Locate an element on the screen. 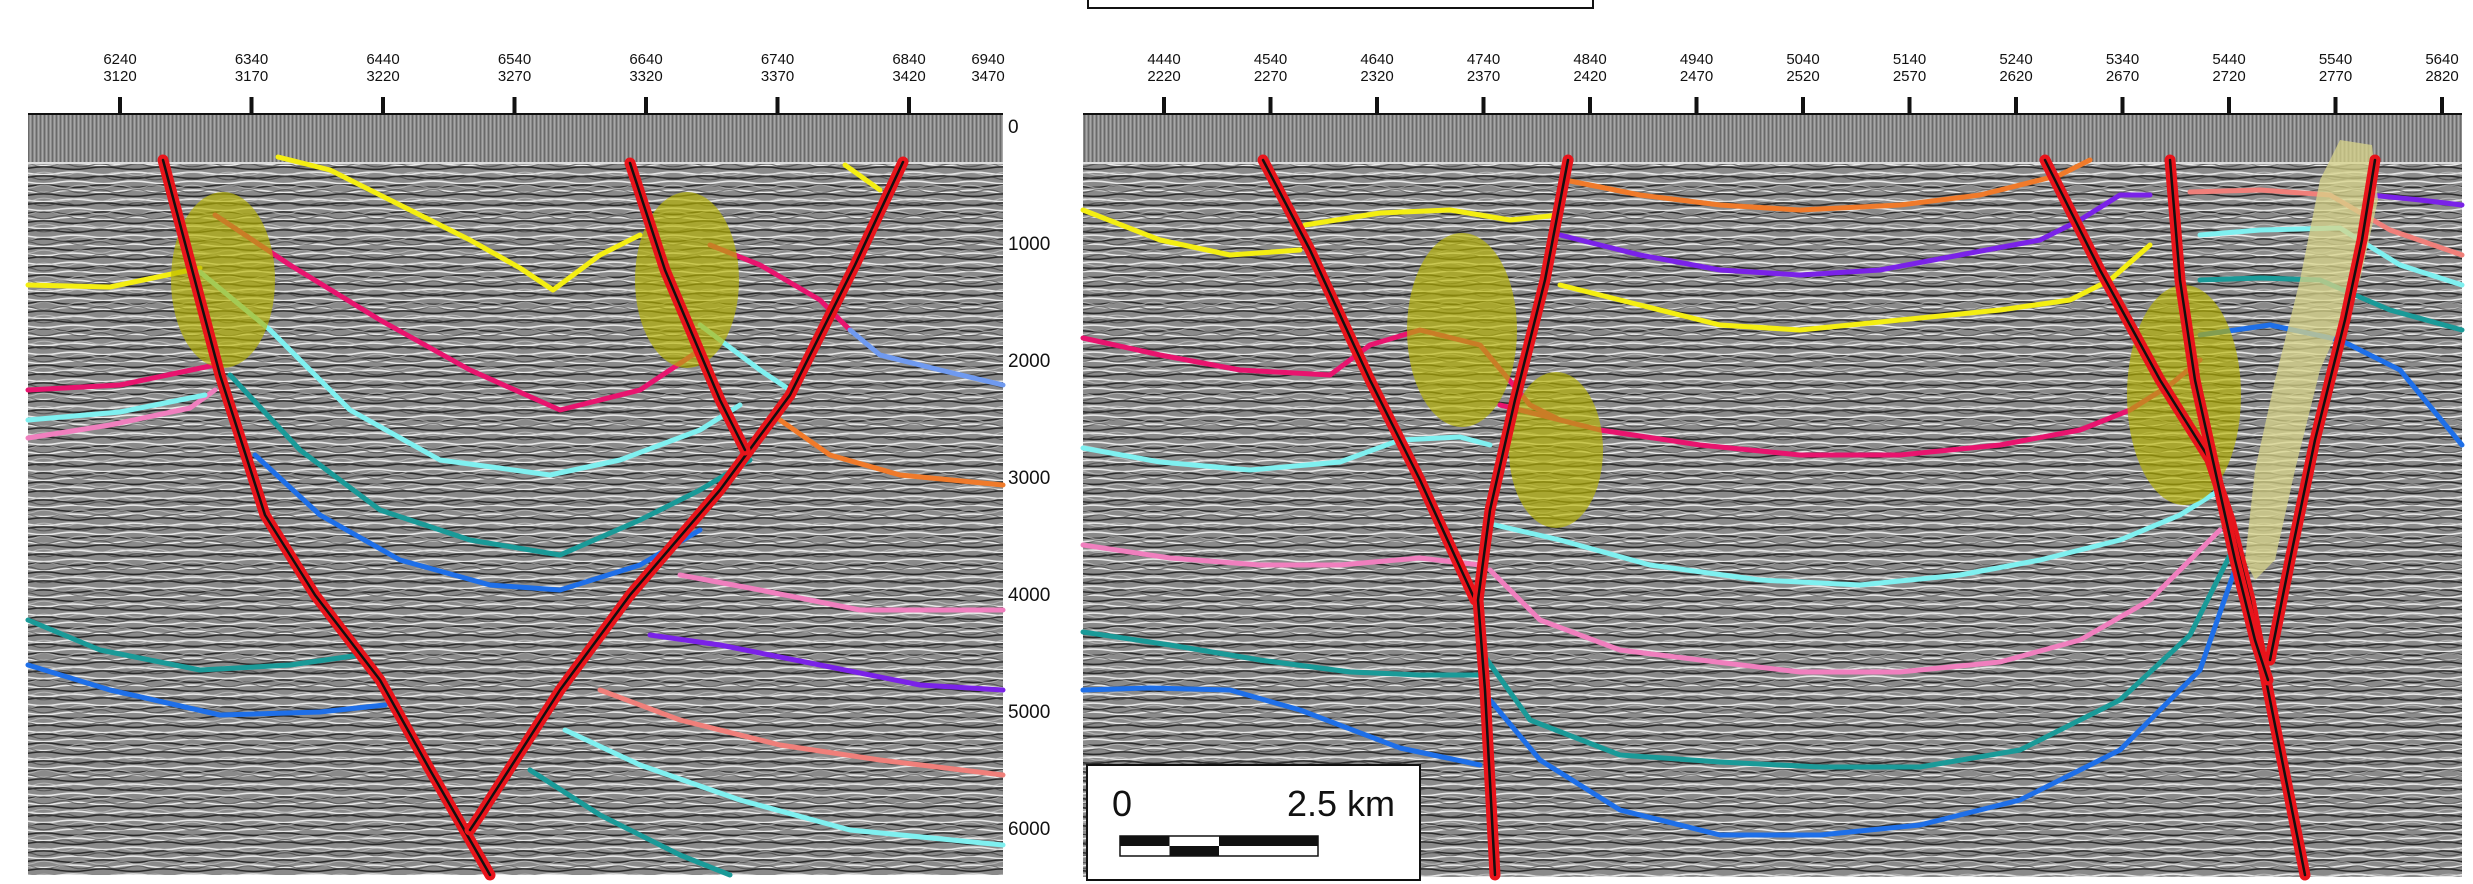 The height and width of the screenshot is (884, 2473). horizon-yellow-right-c is located at coordinates (1855, 287).